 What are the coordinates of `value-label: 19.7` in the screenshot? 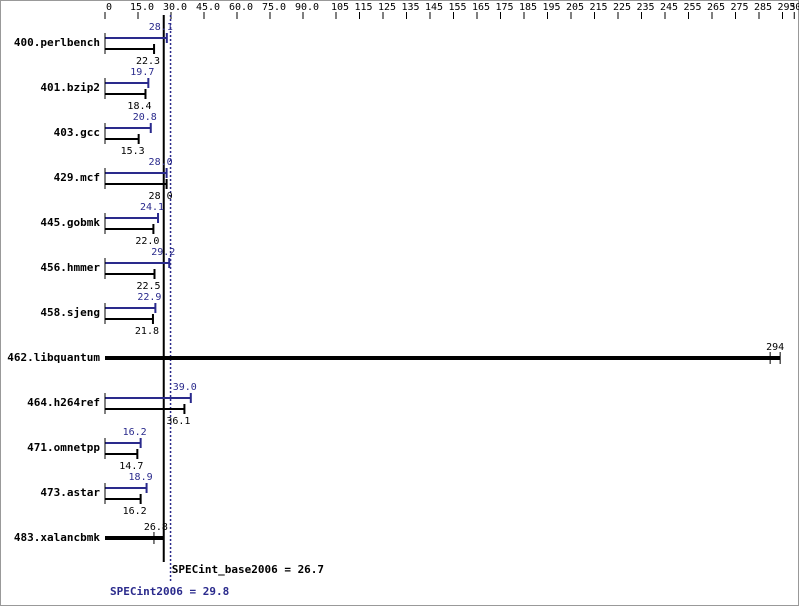 It's located at (142, 72).